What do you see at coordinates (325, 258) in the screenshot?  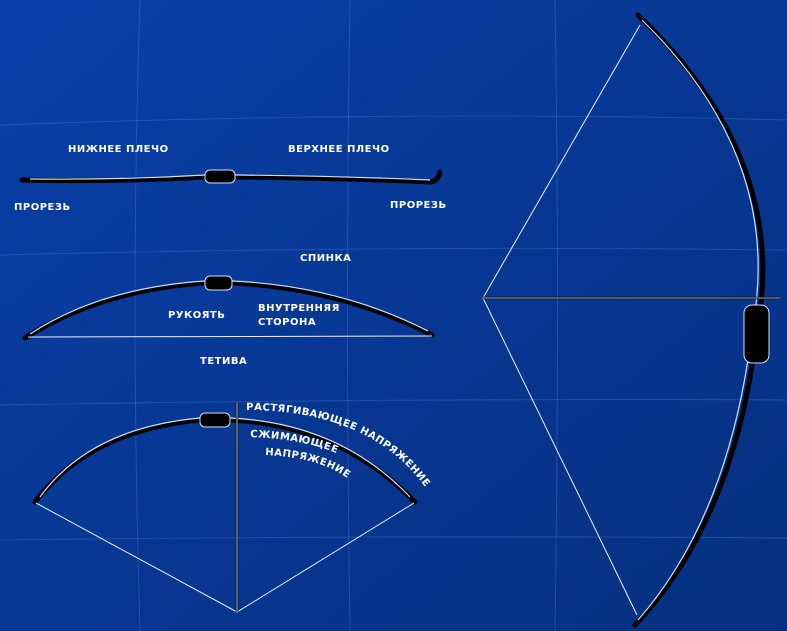 I see `label: СПИНКА` at bounding box center [325, 258].